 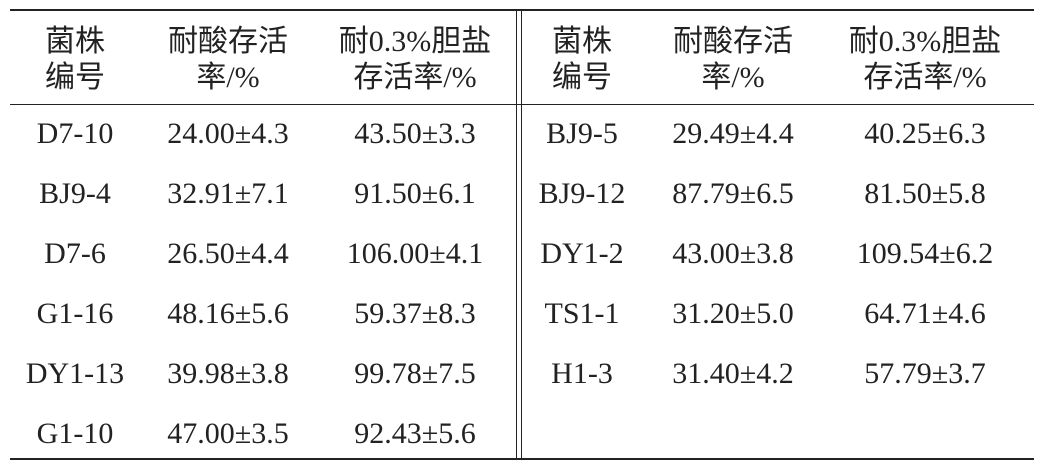 I want to click on table-cell: G1-16, so click(x=75, y=313).